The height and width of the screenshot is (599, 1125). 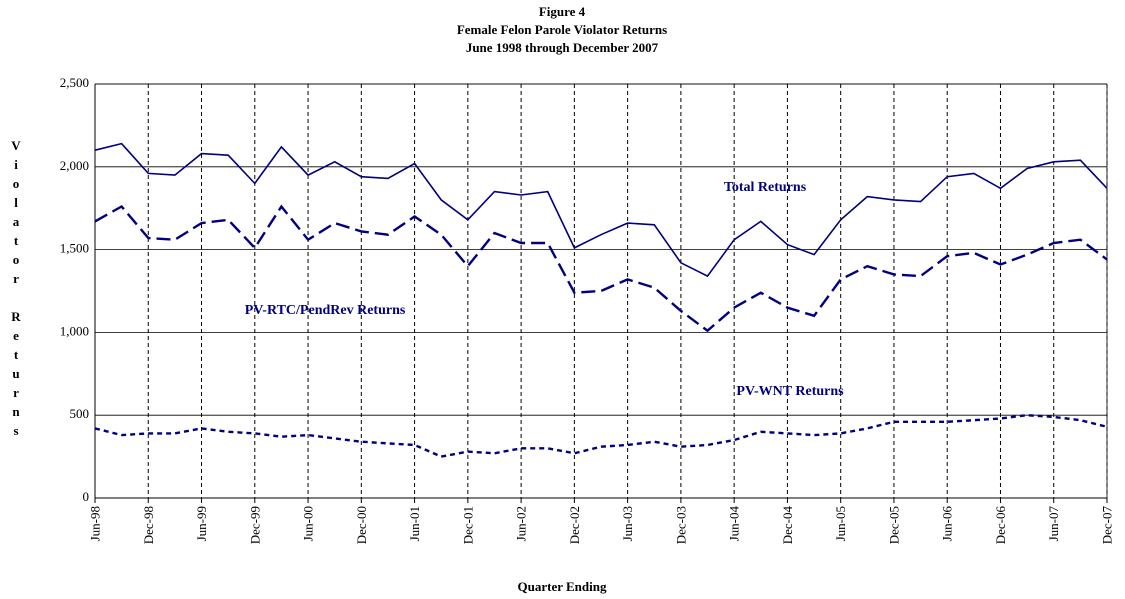 What do you see at coordinates (790, 391) in the screenshot?
I see `legend-label: PV-WNT Returns` at bounding box center [790, 391].